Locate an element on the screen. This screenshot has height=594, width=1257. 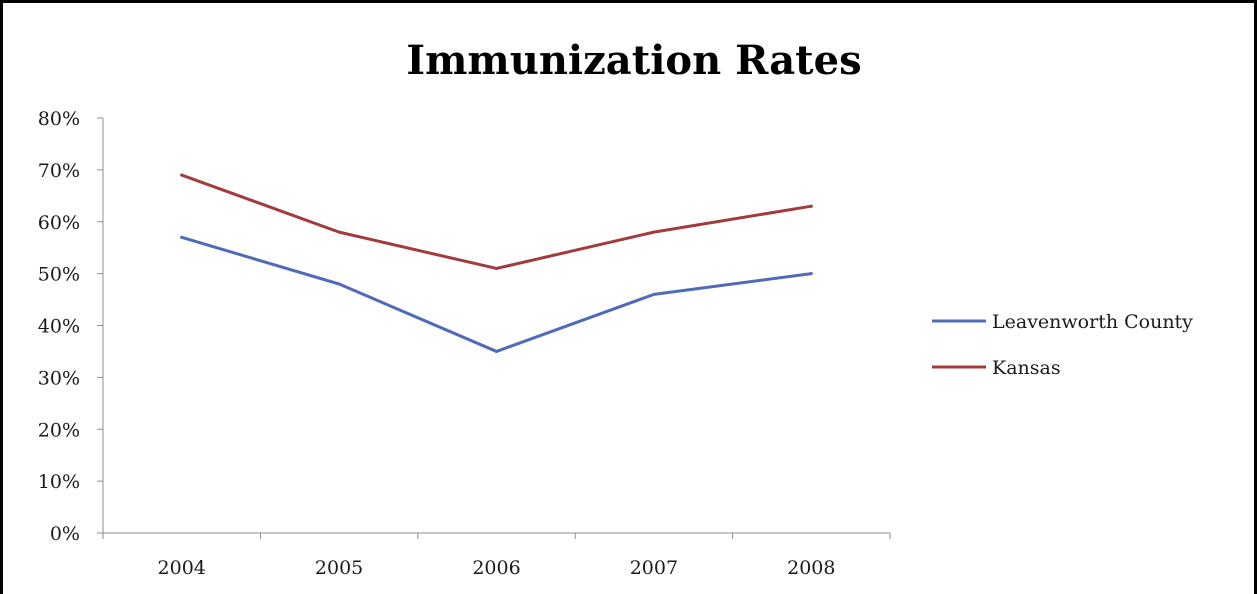
y-tick-label: 40% is located at coordinates (59, 327).